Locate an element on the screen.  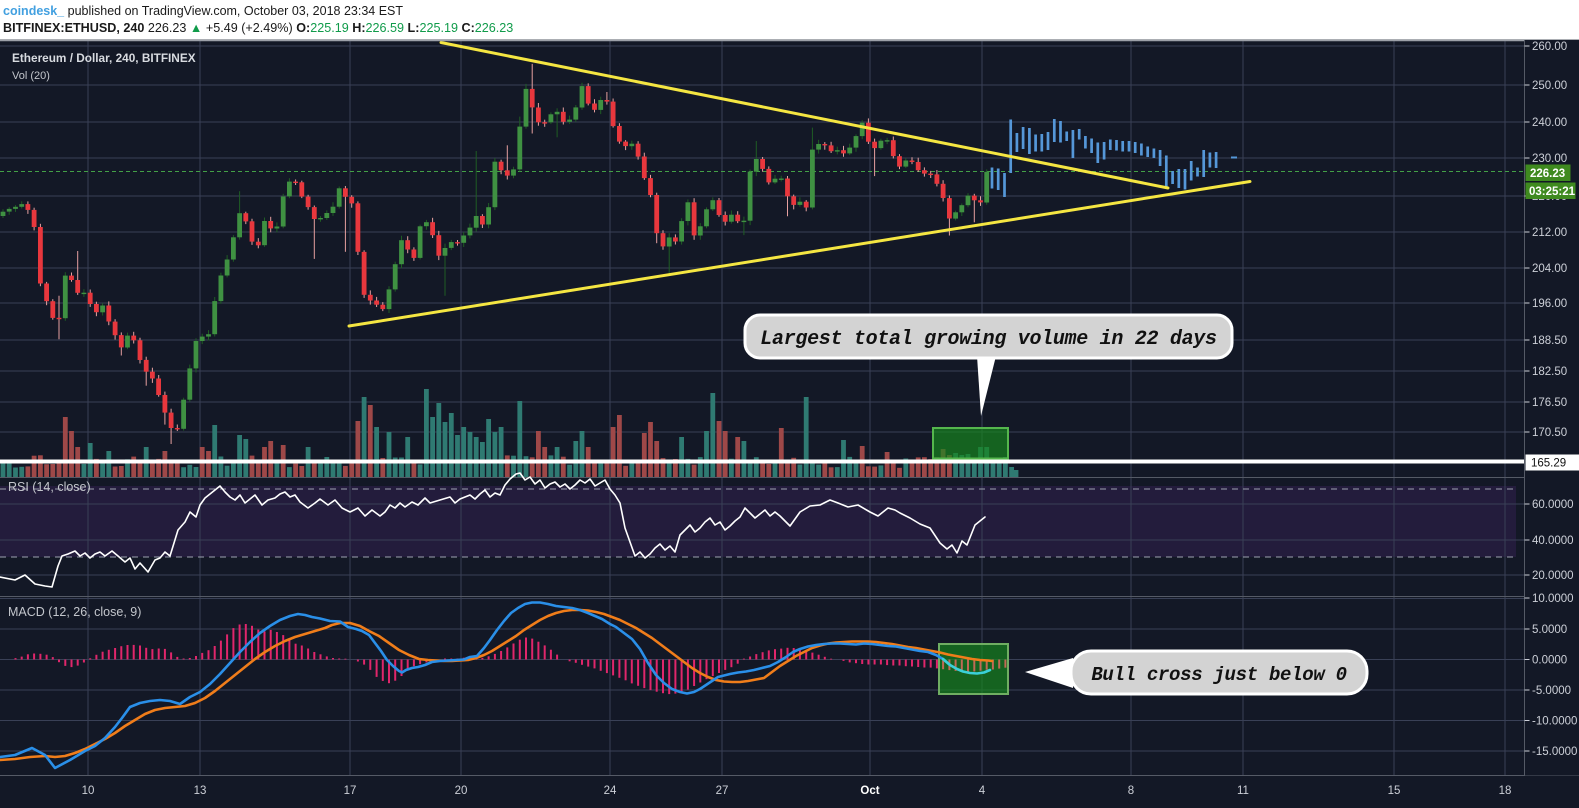
svg-text: 20 is located at coordinates (461, 791).